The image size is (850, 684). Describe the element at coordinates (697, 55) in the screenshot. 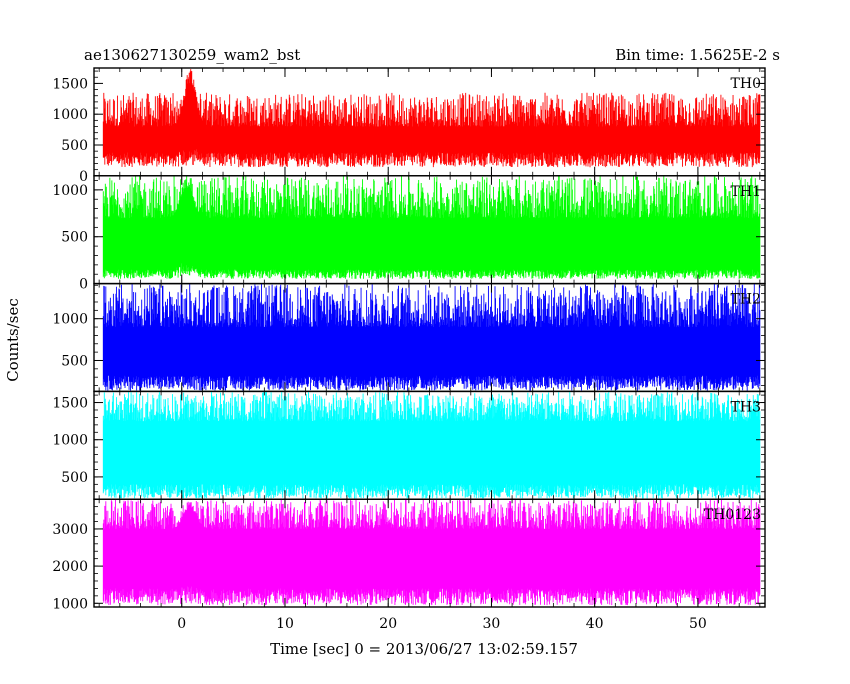

I see `bin-time-label: Bin time: 1.5625E-2 s` at that location.